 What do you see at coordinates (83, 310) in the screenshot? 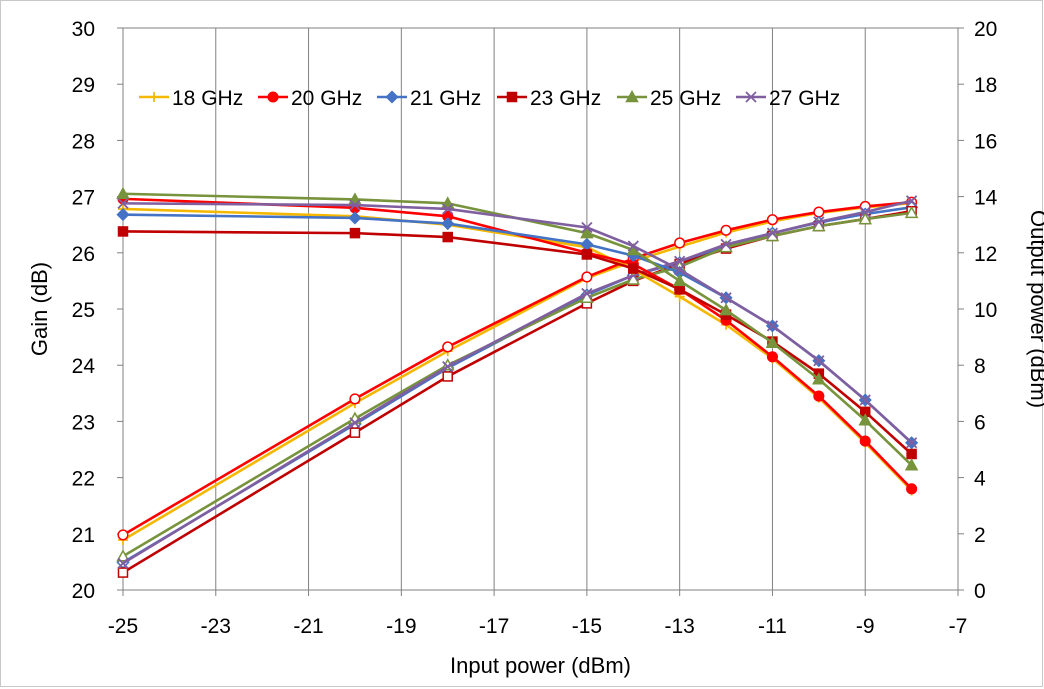
I see `y-tick-label: 25` at bounding box center [83, 310].